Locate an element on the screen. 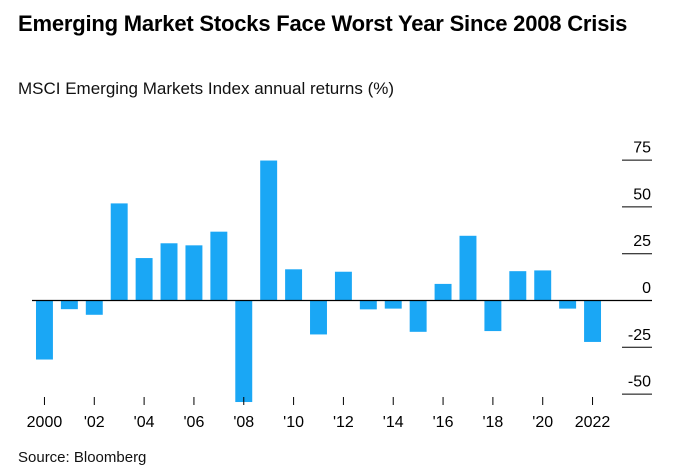  bar-2016 is located at coordinates (443, 291).